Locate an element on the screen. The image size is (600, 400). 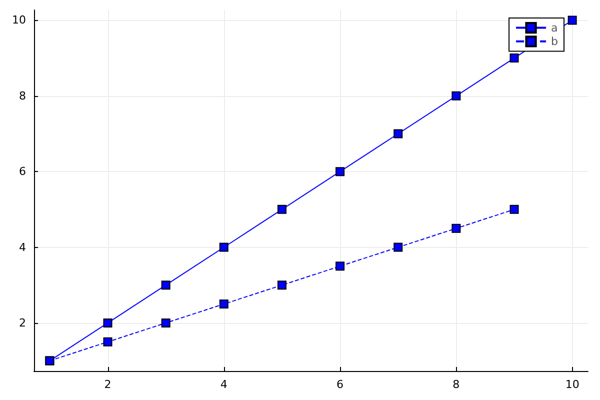
x-tick-label: 8 is located at coordinates (456, 384).